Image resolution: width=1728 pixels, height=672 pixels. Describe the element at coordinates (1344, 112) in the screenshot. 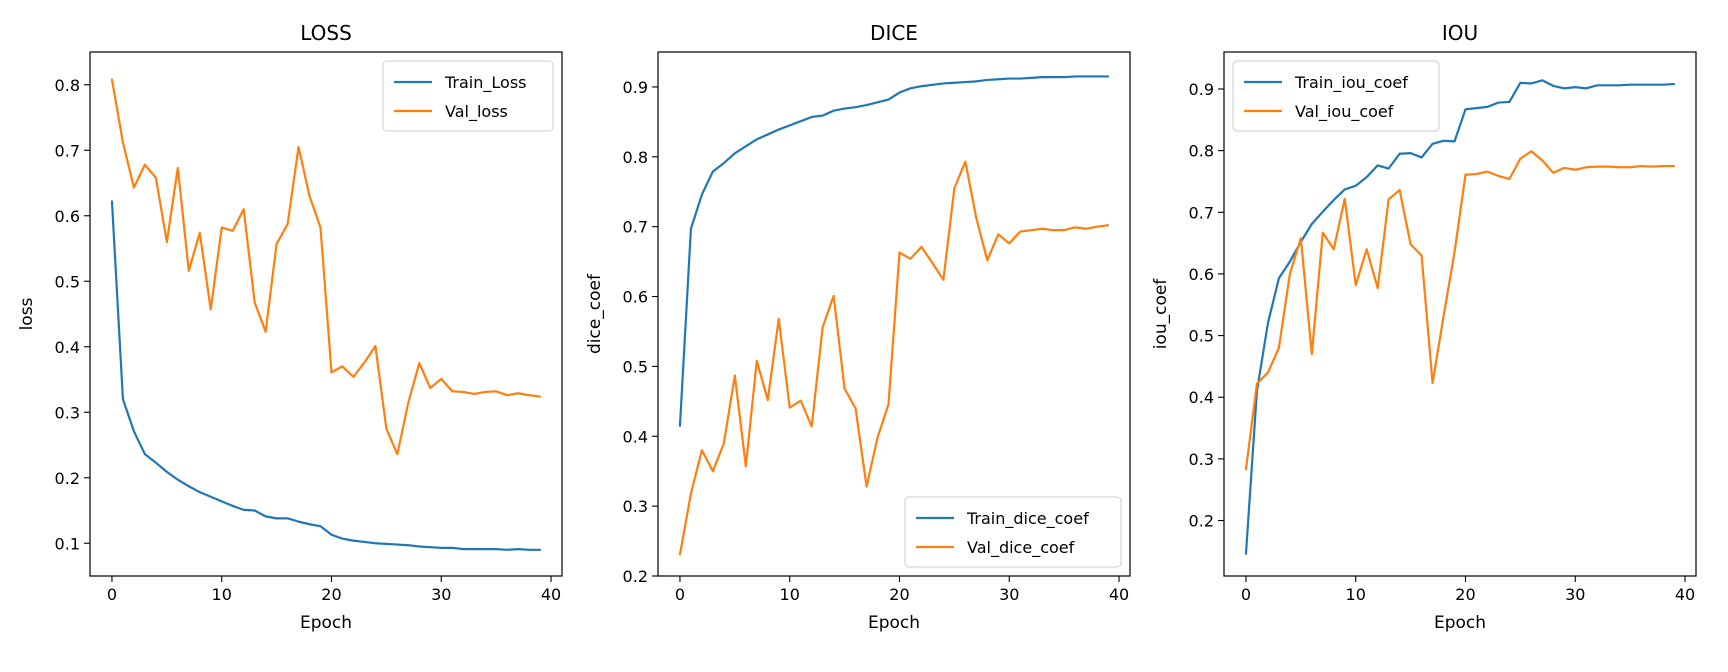

I see `legend-label: Val_iou_coef` at that location.